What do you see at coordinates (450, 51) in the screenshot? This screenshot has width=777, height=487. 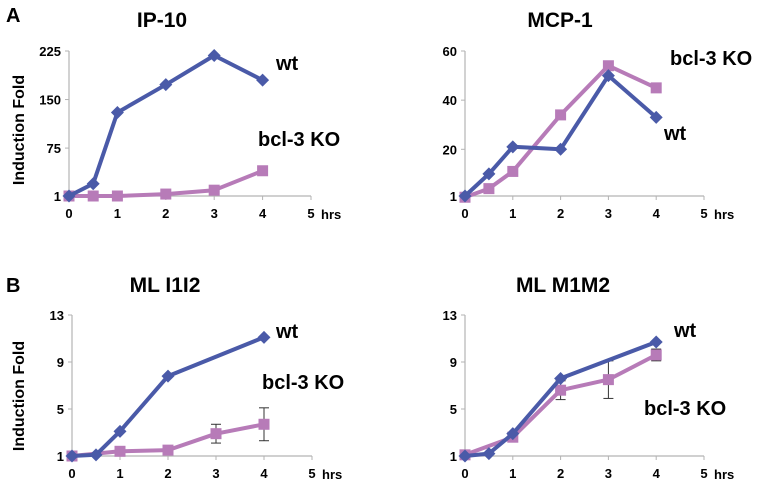 I see `y-tick-label: 60` at bounding box center [450, 51].